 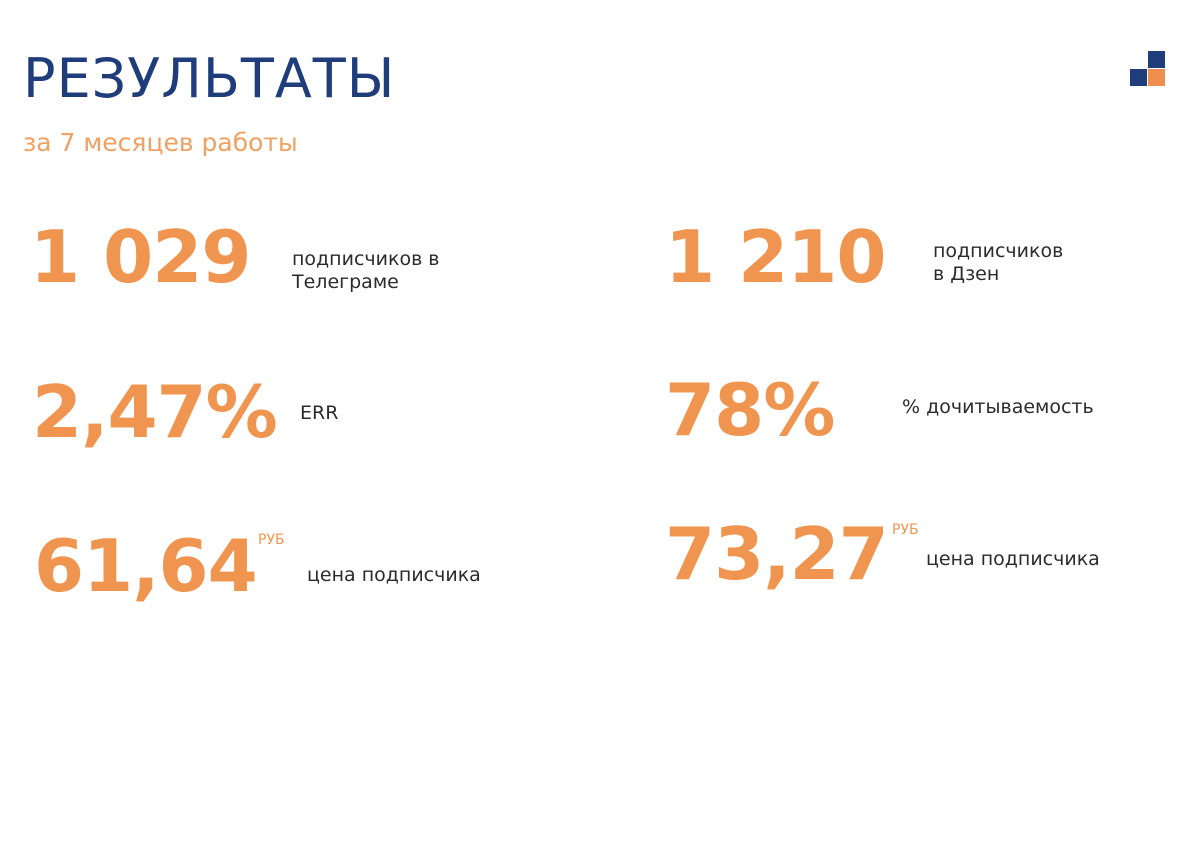 What do you see at coordinates (1138, 77) in the screenshot?
I see `logo-square-bottom-left` at bounding box center [1138, 77].